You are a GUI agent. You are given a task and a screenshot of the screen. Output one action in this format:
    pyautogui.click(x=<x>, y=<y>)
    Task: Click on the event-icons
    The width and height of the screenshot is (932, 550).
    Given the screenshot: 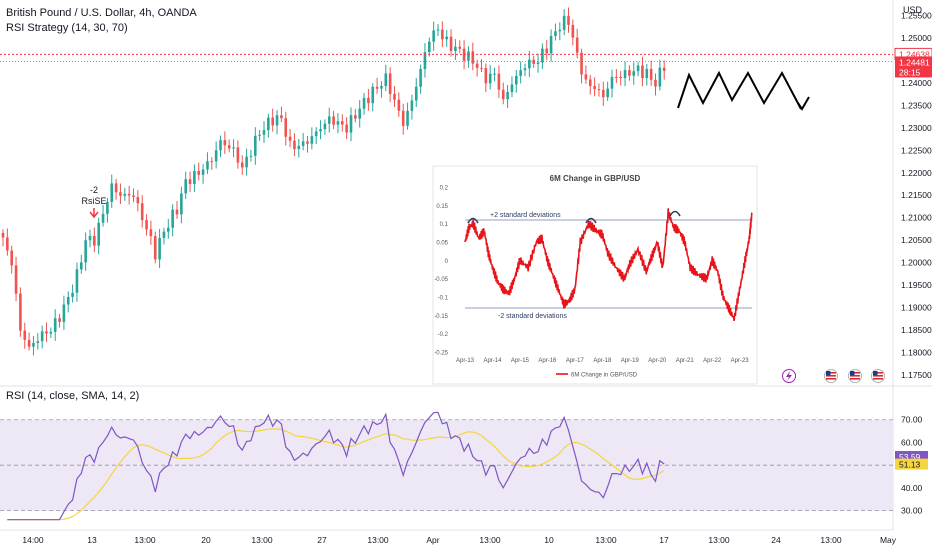 What is the action you would take?
    pyautogui.click(x=833, y=376)
    